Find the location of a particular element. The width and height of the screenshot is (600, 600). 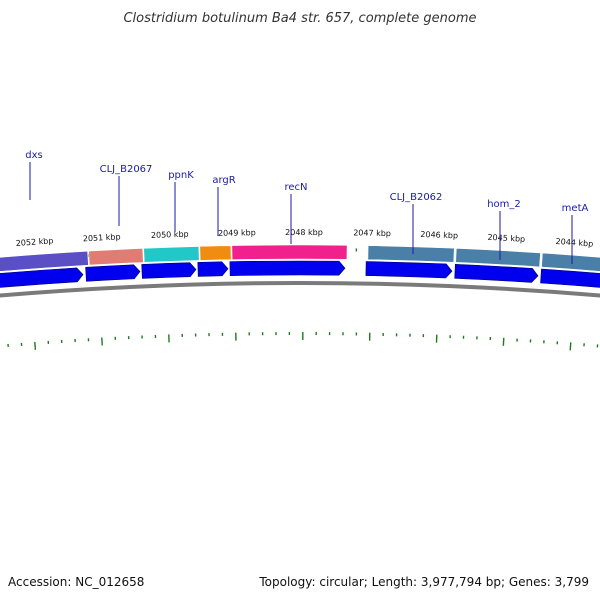

gene-arrow-ring is located at coordinates (300, 274).